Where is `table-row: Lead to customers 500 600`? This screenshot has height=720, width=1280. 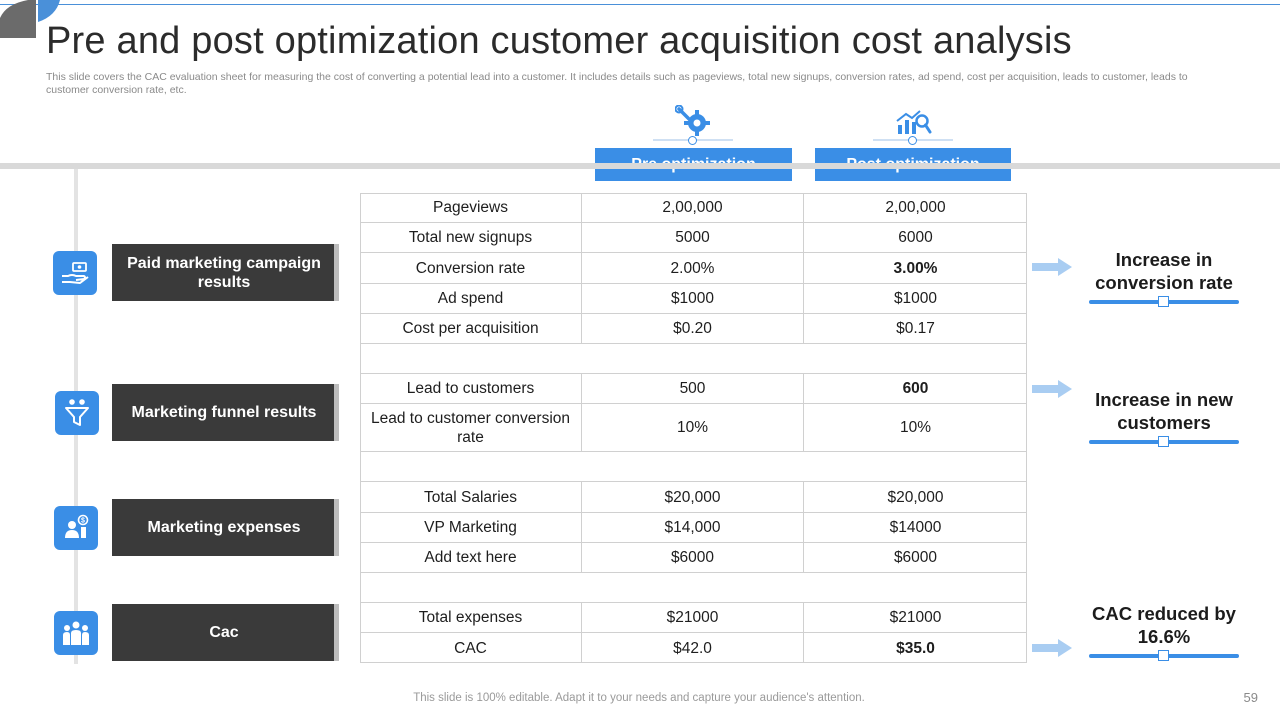
table-row: Lead to customers 500 600 is located at coordinates (693, 389).